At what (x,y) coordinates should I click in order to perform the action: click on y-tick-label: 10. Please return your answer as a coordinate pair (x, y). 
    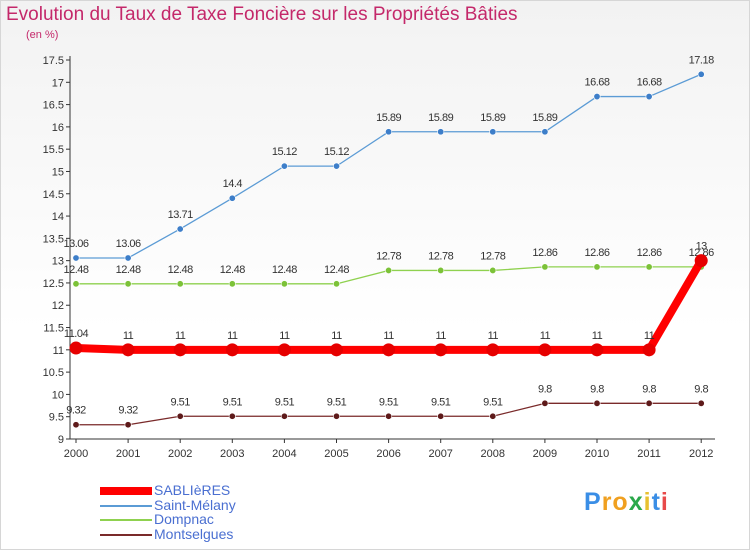
    Looking at the image, I should click on (58, 395).